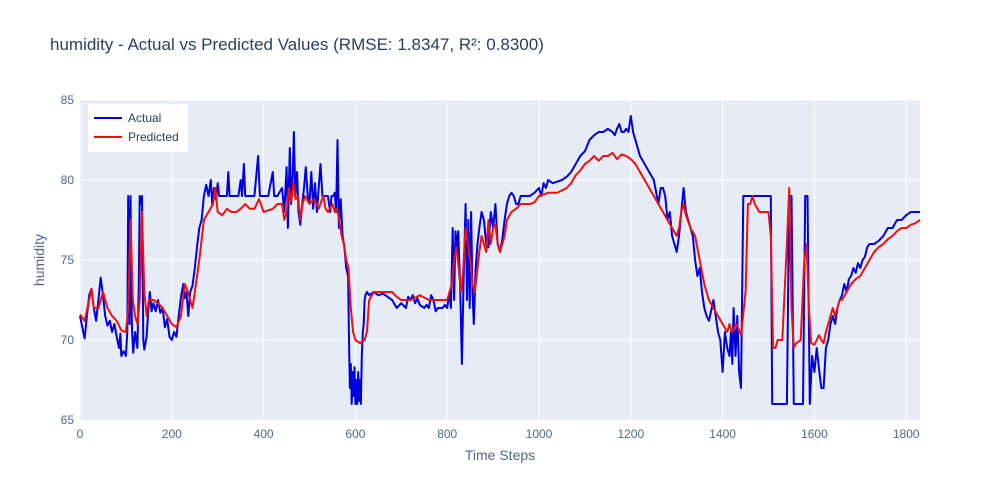 The height and width of the screenshot is (500, 1000). I want to click on y-tick-label: 80, so click(68, 180).